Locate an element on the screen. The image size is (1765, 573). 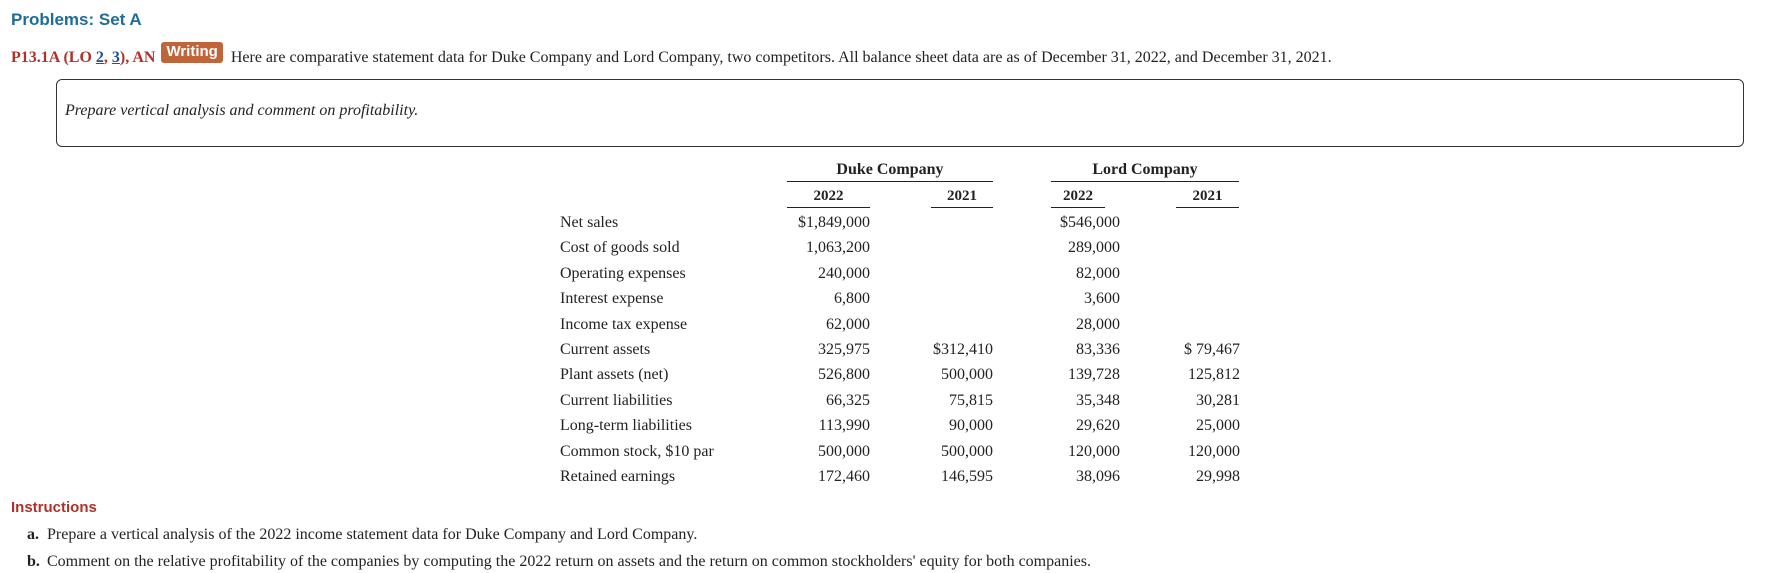
label-text: ), AN is located at coordinates (137, 57).